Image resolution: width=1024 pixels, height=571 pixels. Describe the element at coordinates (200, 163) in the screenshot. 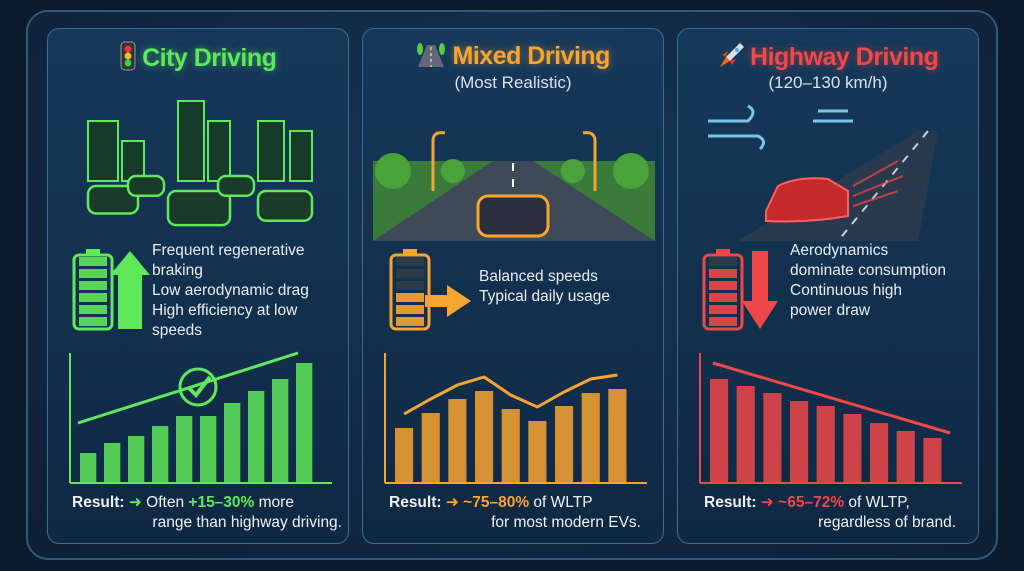

I see `city-traffic-illustration` at that location.